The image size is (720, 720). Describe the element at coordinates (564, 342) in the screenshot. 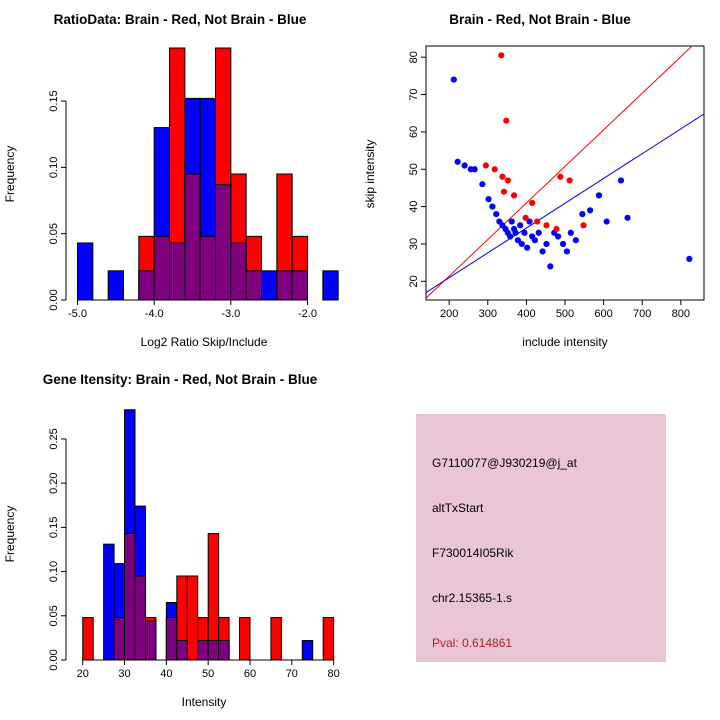

I see `scatter-x-axis-label: include intensity` at that location.